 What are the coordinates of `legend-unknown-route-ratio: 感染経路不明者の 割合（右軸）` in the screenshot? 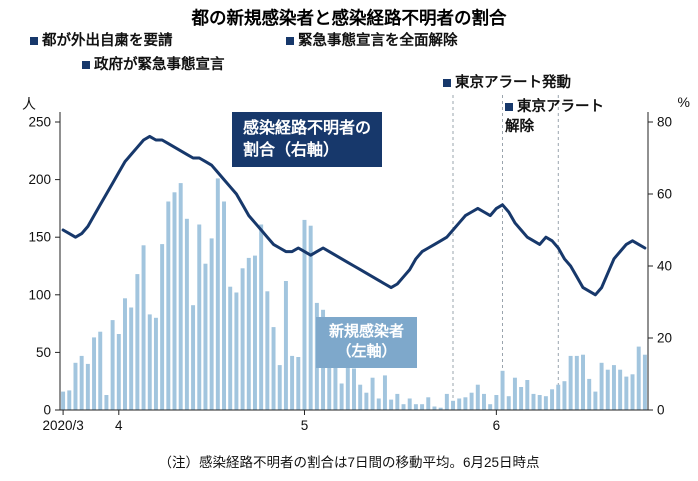 It's located at (307, 140).